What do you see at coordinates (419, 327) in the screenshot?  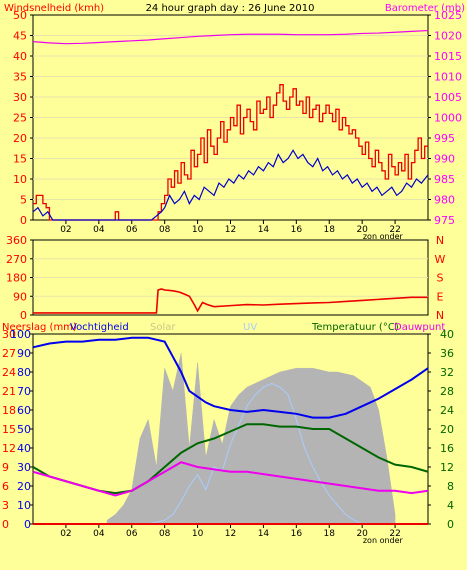 I see `dewpoint-axis-title: Dauwpunt` at bounding box center [419, 327].